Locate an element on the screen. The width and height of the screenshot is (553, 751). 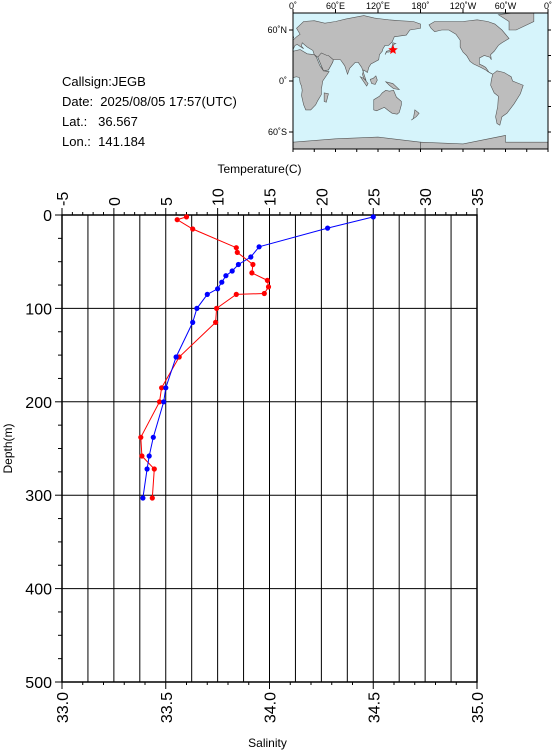
temp-axis-label: Temperature(C) is located at coordinates (259, 169).